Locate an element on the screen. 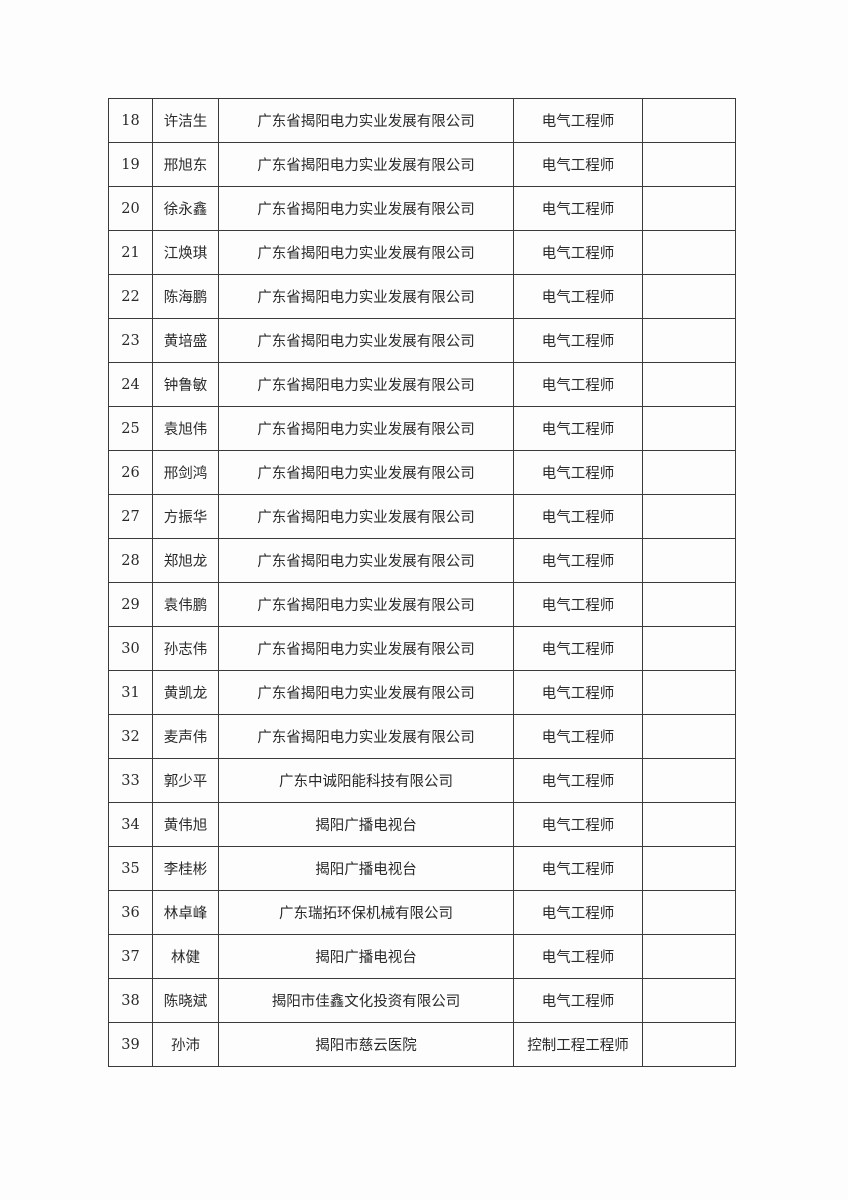  person-name-cell: 陈晓斌 is located at coordinates (185, 1000).